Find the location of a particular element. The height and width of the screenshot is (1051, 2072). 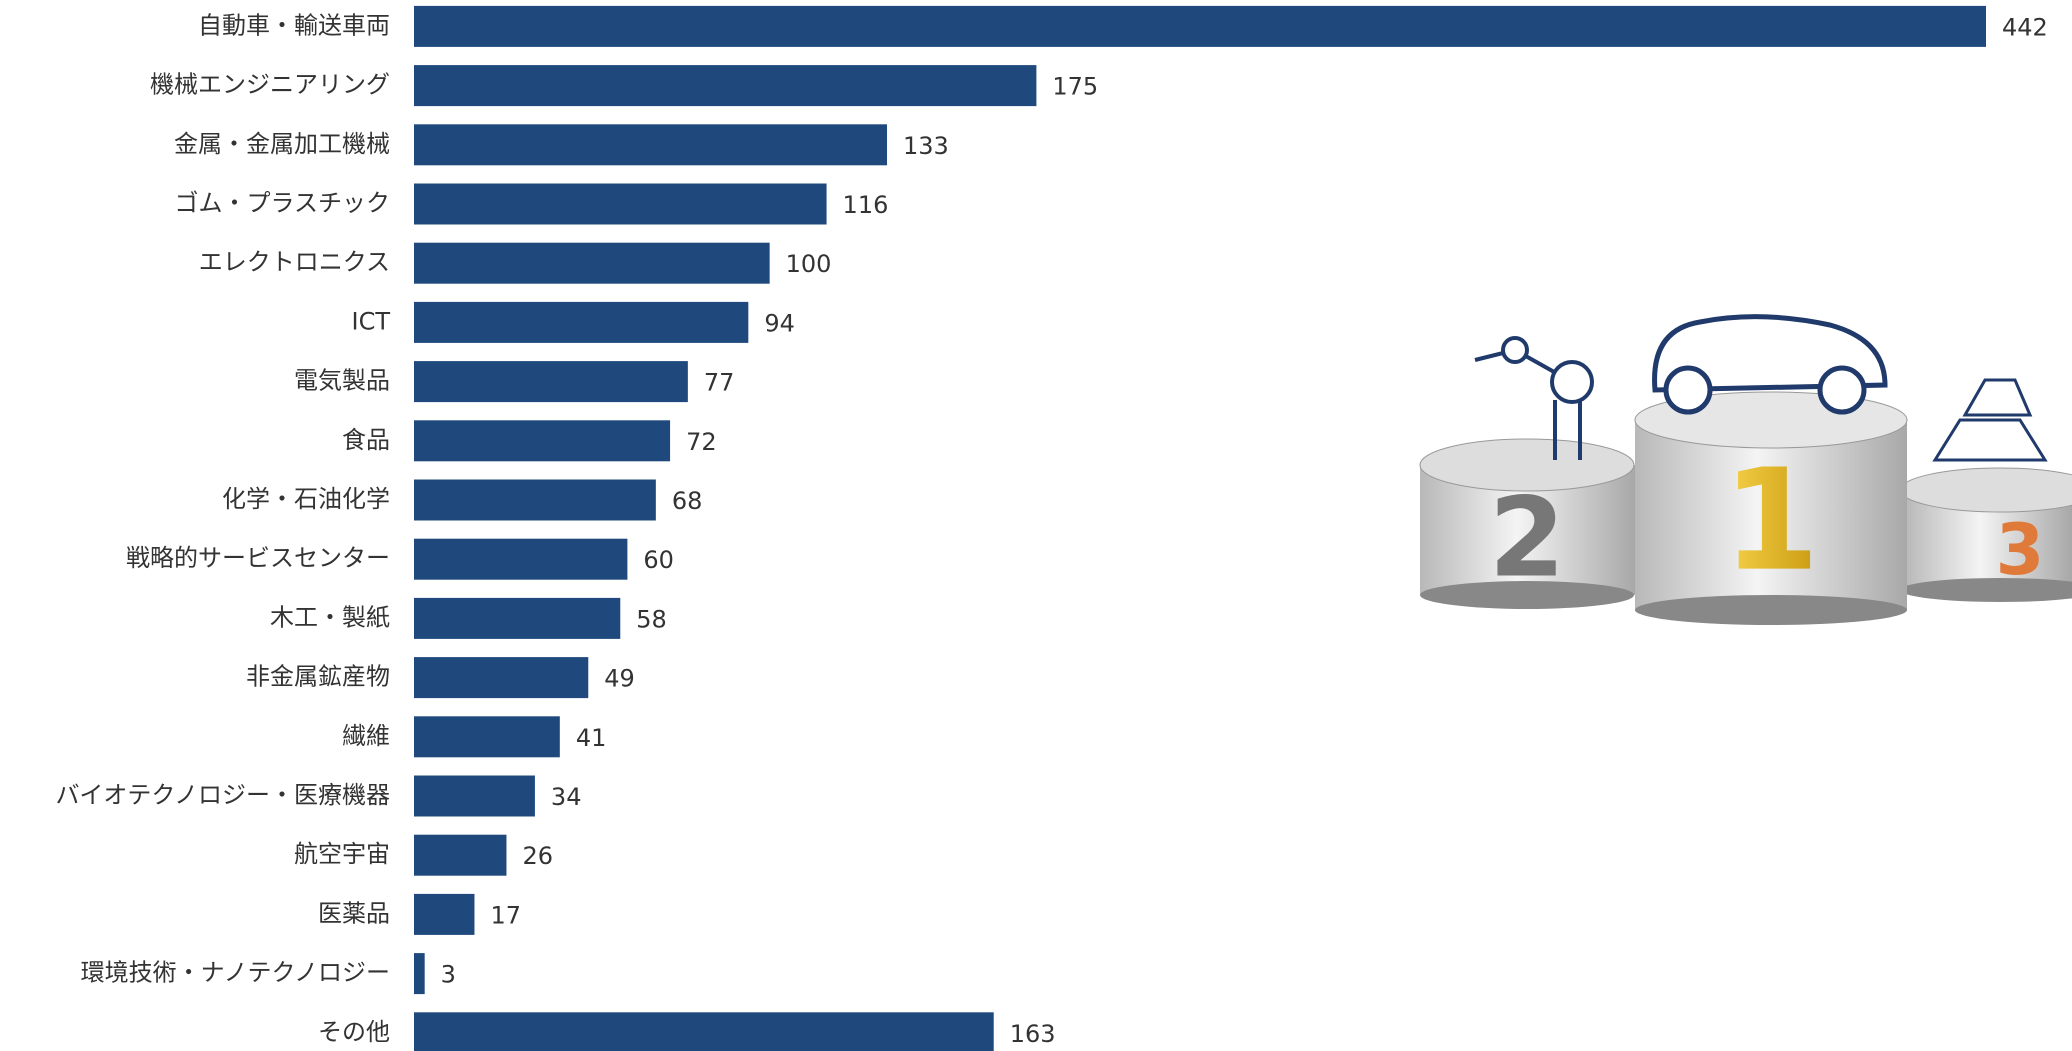

category-label: 電気製品 is located at coordinates (342, 381).